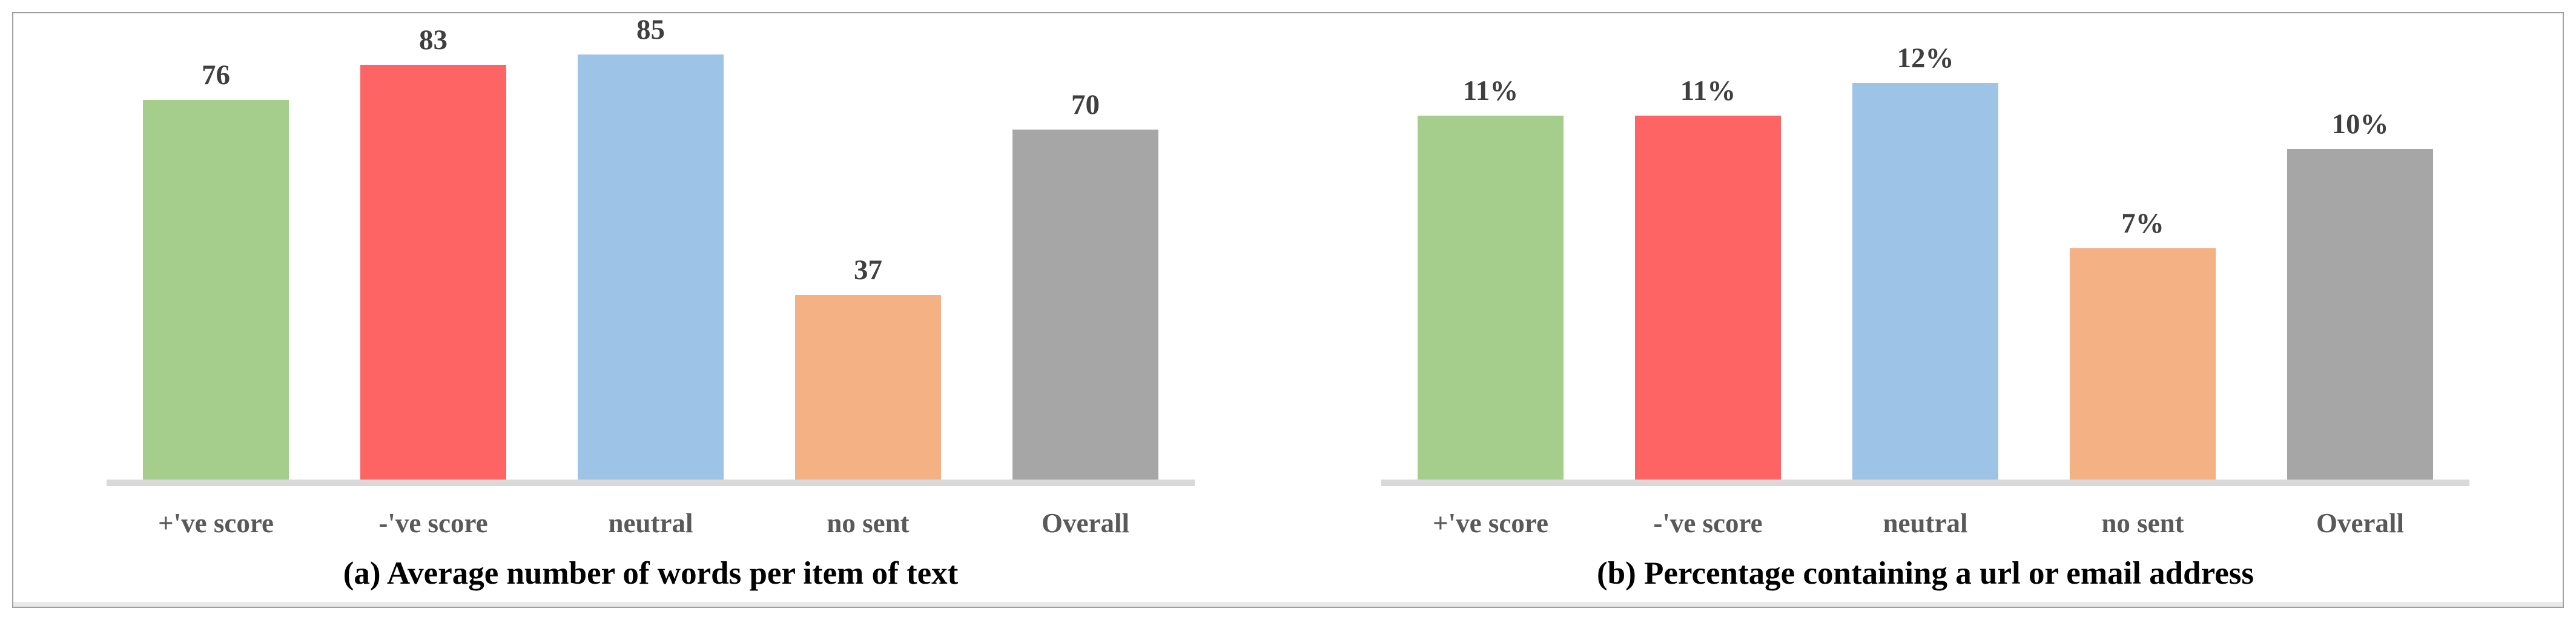 The width and height of the screenshot is (2576, 620). I want to click on bar-value-label: 76, so click(216, 75).